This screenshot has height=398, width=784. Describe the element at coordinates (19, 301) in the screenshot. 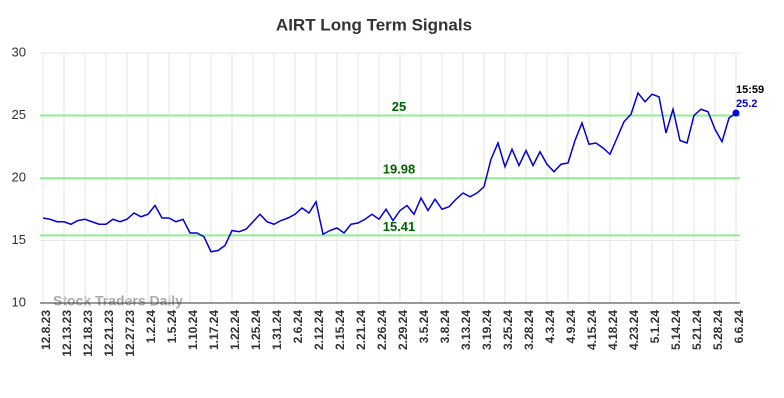

I see `y-tick-label: 10` at that location.